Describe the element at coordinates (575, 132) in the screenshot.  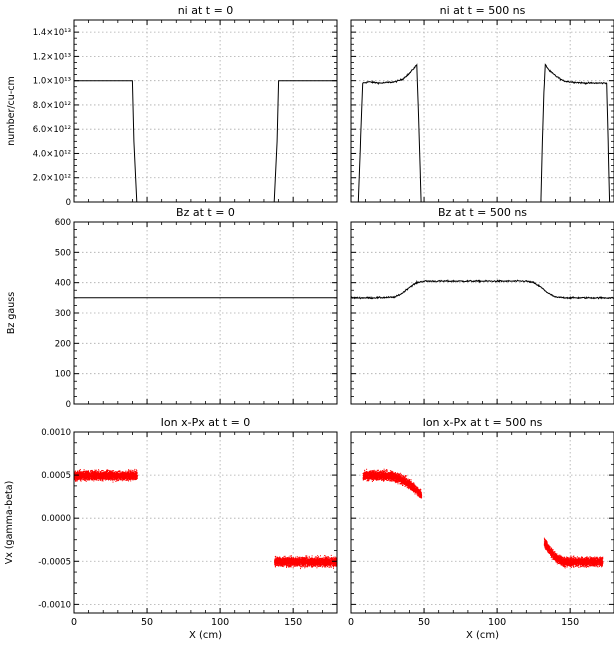
I see `series-line` at that location.